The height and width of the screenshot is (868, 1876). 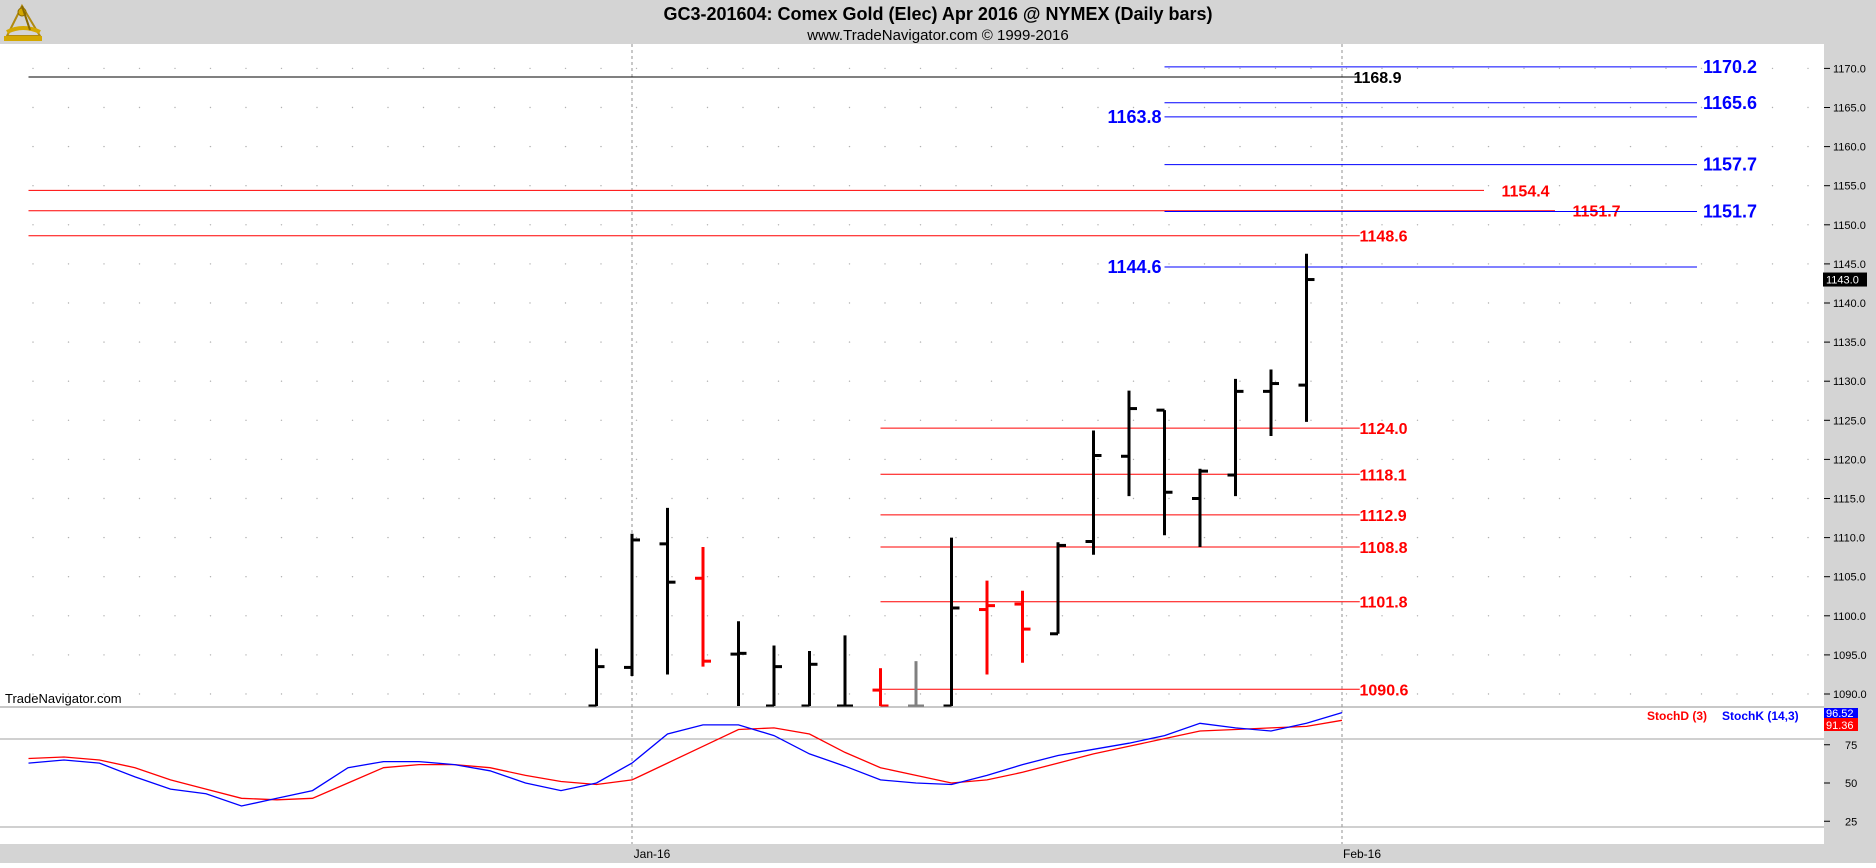 I want to click on level-label-black: 1168.9, so click(x=1377, y=78).